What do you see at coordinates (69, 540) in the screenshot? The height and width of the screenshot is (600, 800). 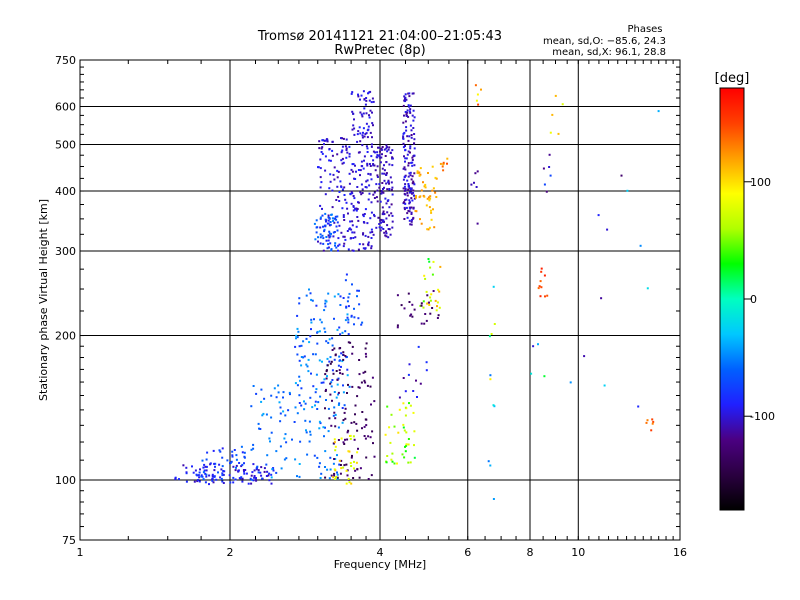 I see `y-tick-label: 75` at bounding box center [69, 540].